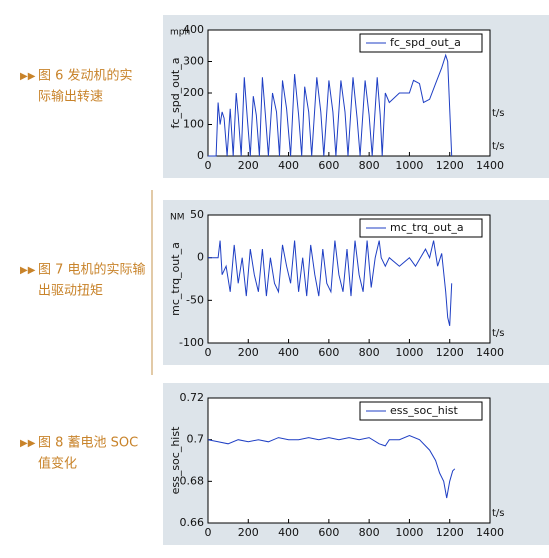  Describe the element at coordinates (180, 33) in the screenshot. I see `y-unit: mph` at that location.